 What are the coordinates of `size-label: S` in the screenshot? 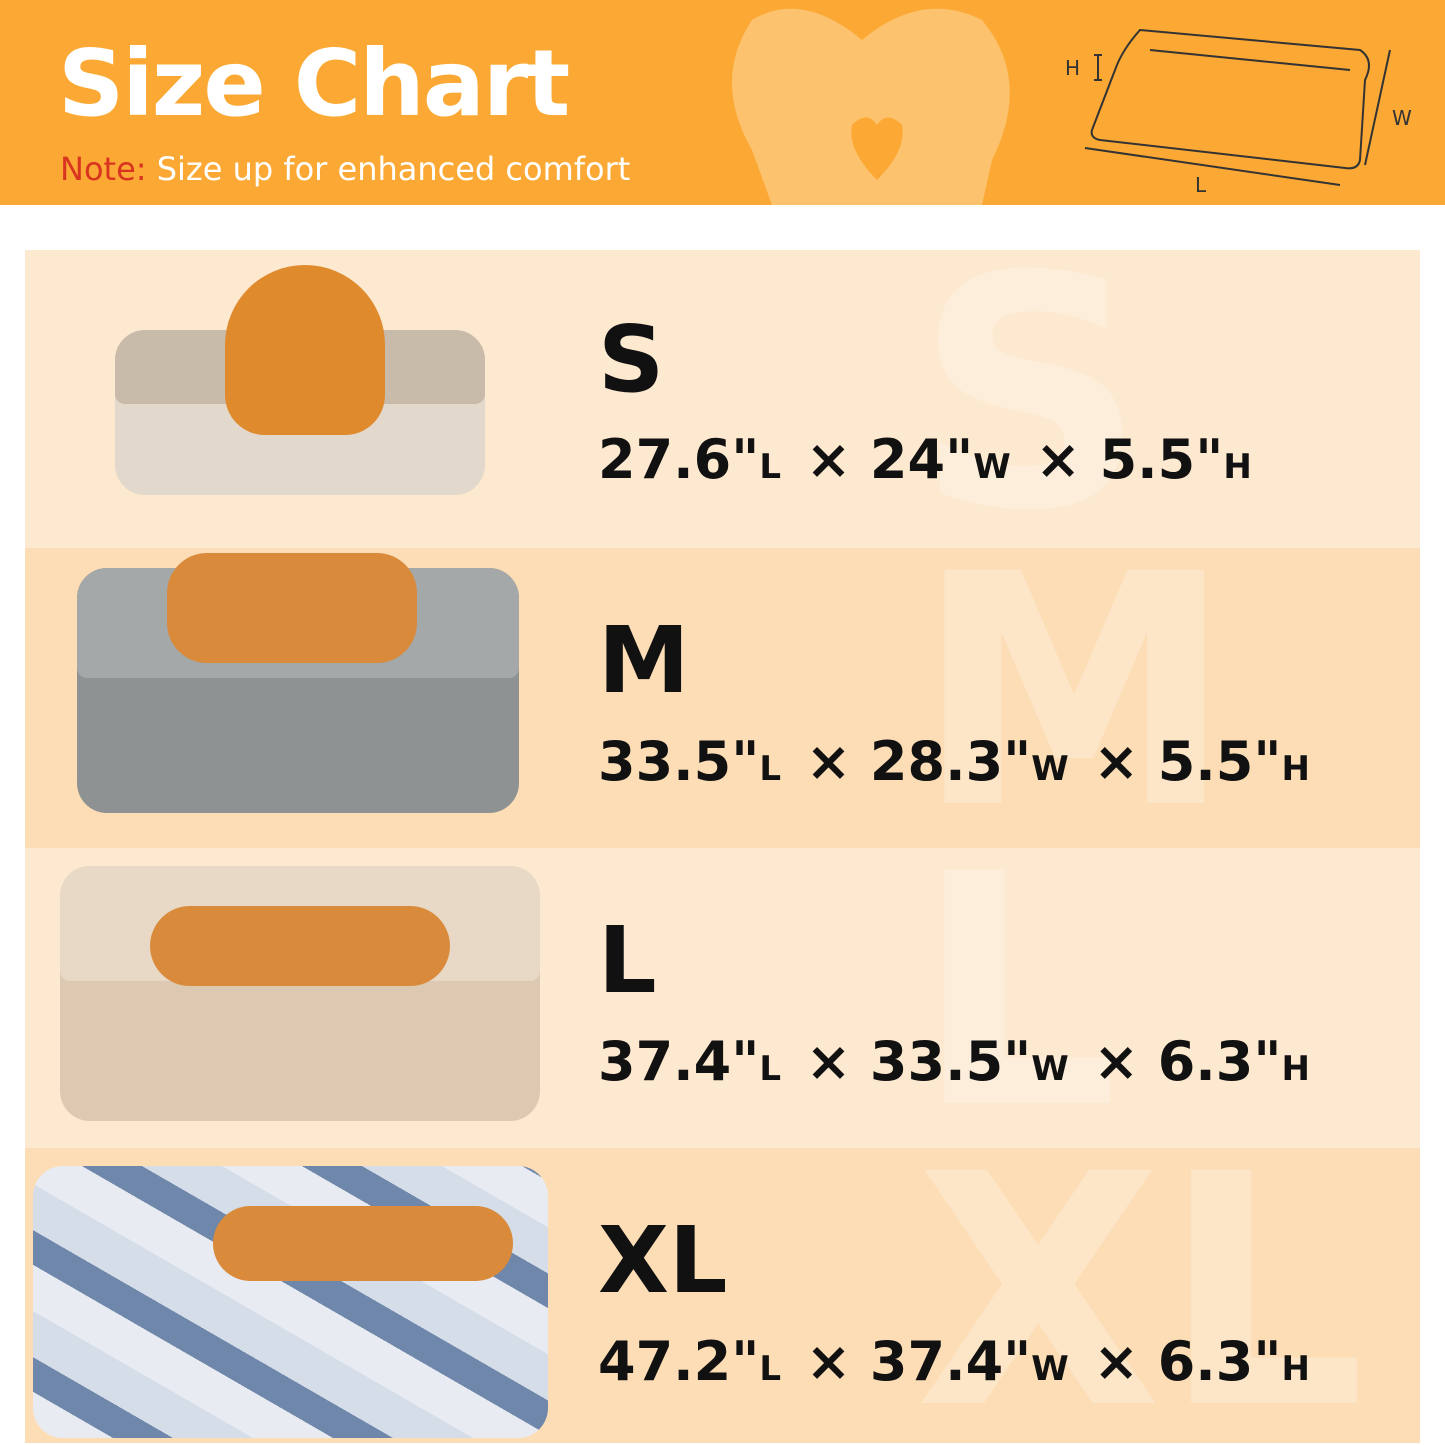 It's located at (631, 359).